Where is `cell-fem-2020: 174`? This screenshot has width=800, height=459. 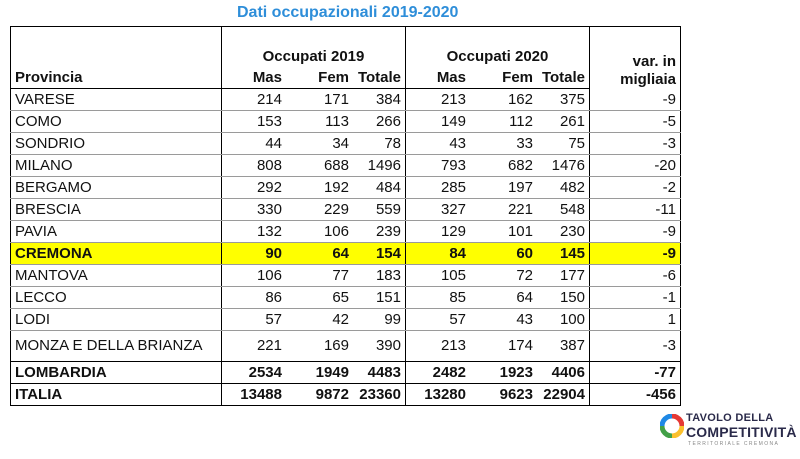 cell-fem-2020: 174 is located at coordinates (503, 346).